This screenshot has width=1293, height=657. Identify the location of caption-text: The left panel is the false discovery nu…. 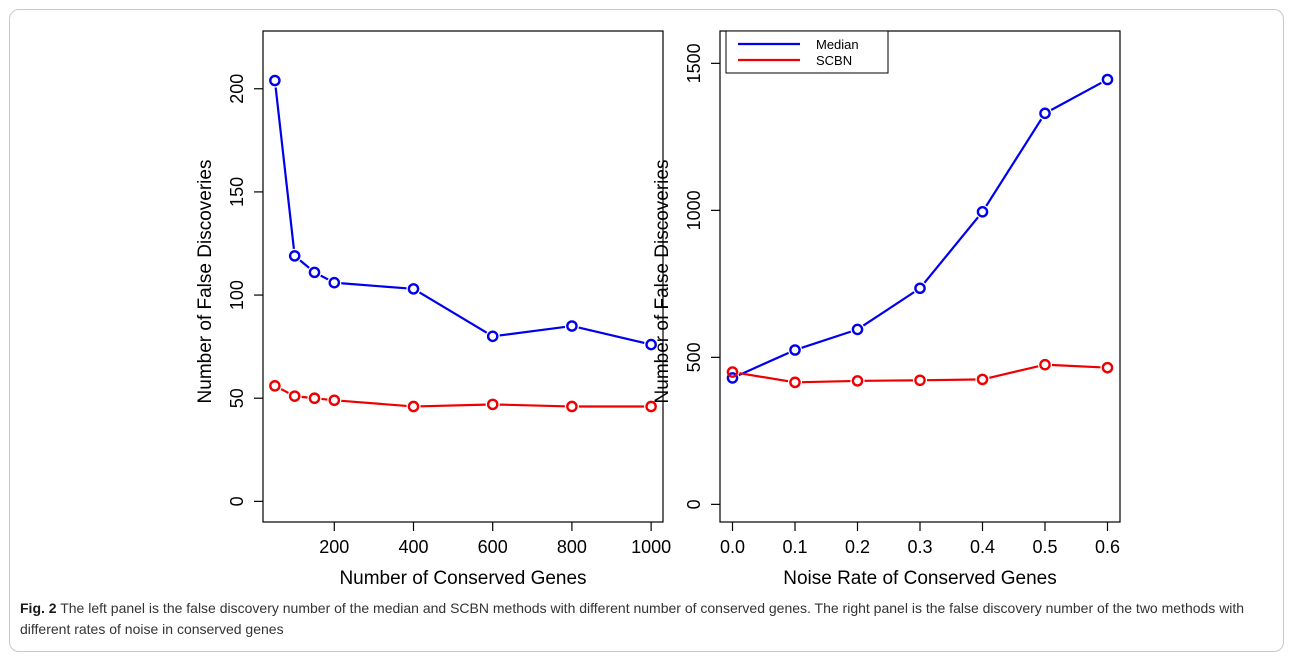
(632, 618).